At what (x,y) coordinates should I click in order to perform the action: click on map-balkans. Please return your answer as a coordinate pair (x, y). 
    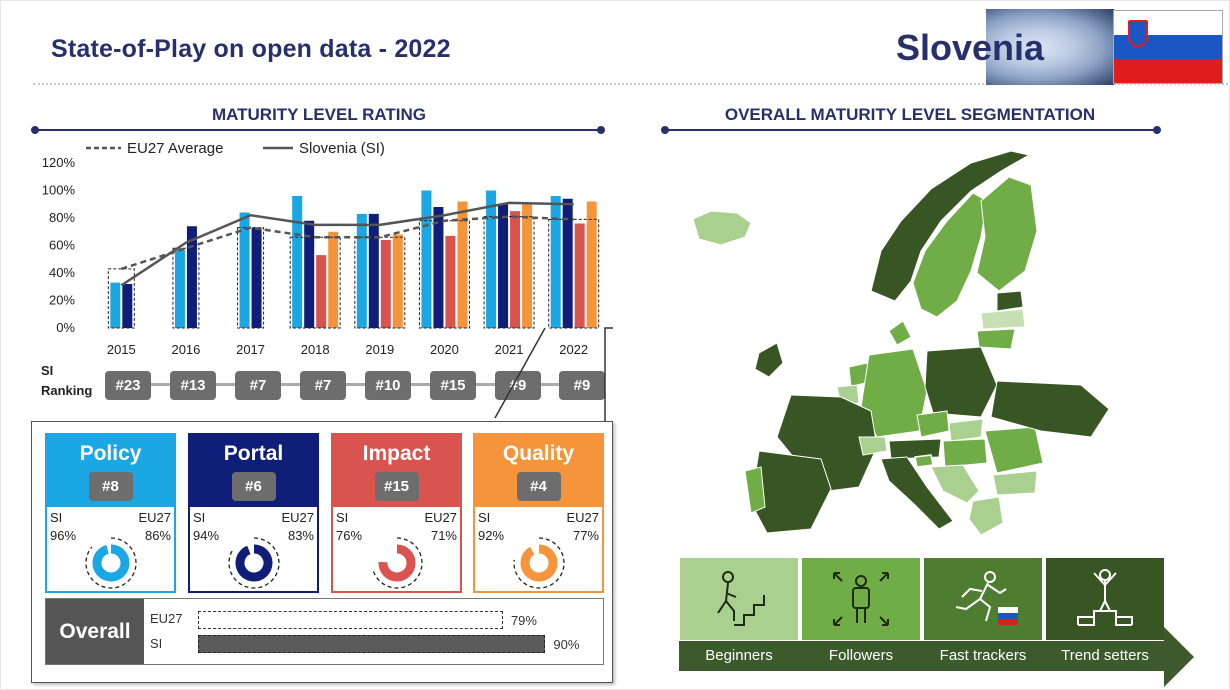
    Looking at the image, I should click on (955, 484).